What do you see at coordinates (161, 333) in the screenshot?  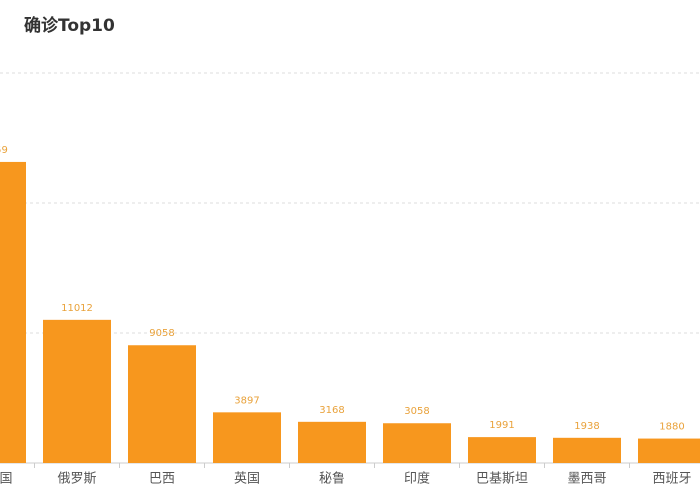 I see `value-label: 9058` at bounding box center [161, 333].